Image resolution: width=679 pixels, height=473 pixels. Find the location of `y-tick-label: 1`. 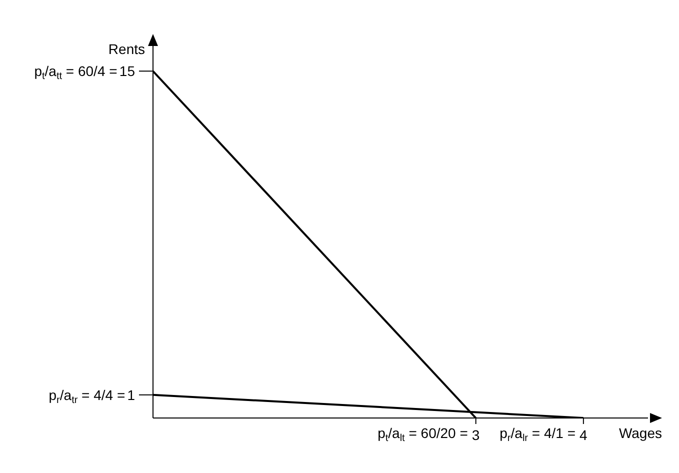

y-tick-label: 1 is located at coordinates (131, 394).